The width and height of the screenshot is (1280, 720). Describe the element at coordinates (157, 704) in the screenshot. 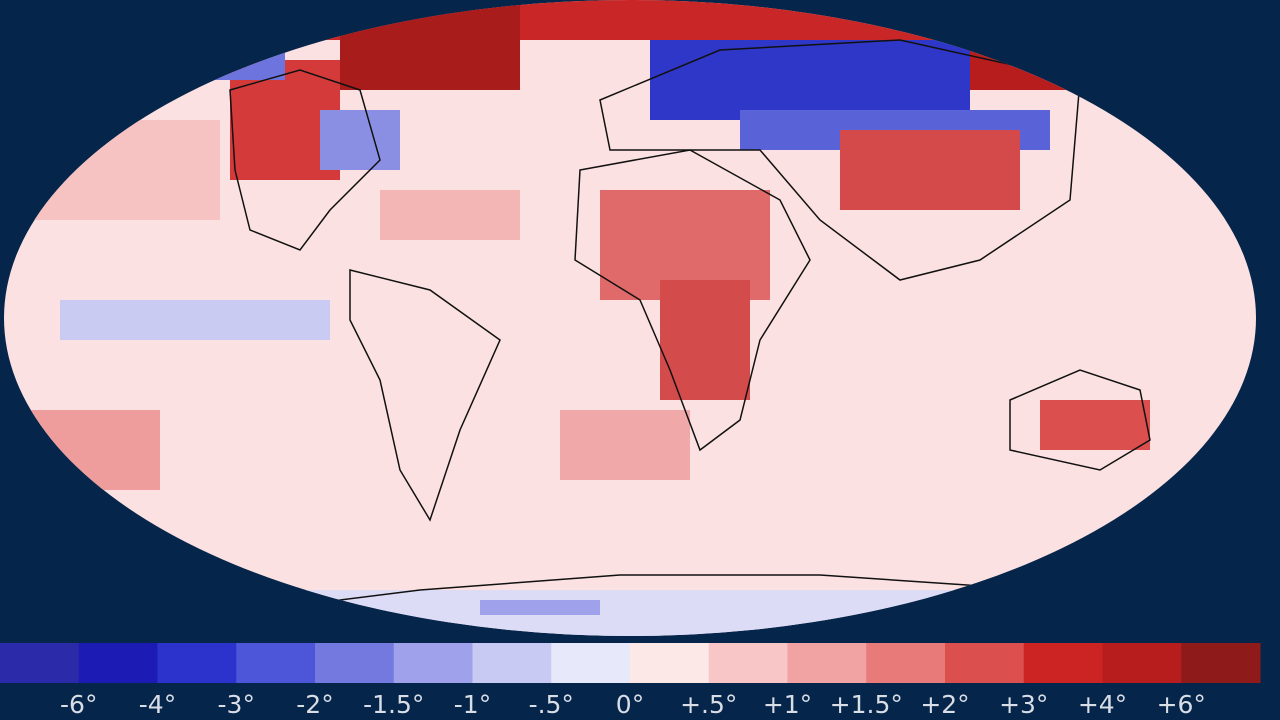

I see `legend-label: -4°` at that location.